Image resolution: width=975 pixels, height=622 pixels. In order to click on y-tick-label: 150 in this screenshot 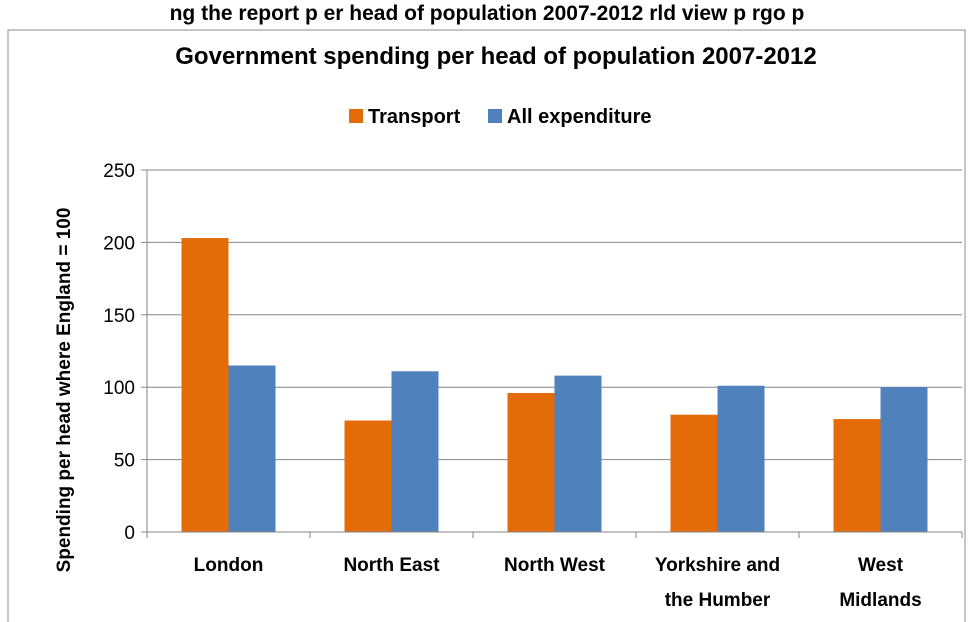, I will do `click(119, 316)`.